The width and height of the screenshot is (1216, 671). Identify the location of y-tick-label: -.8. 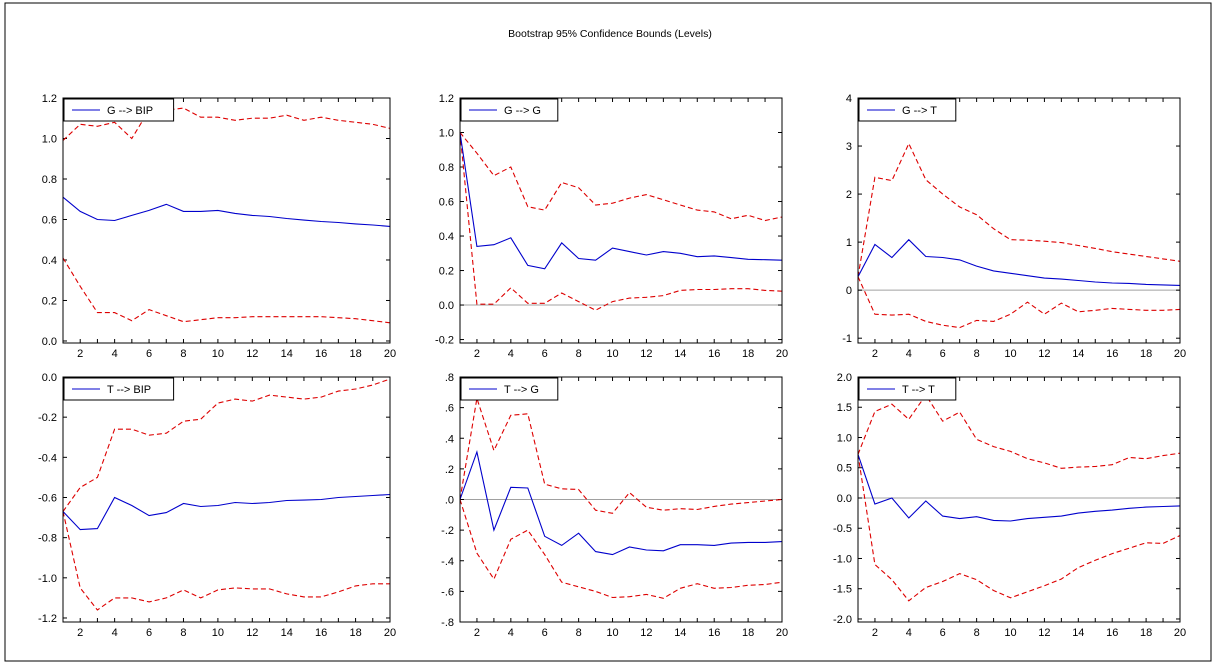
(447, 623).